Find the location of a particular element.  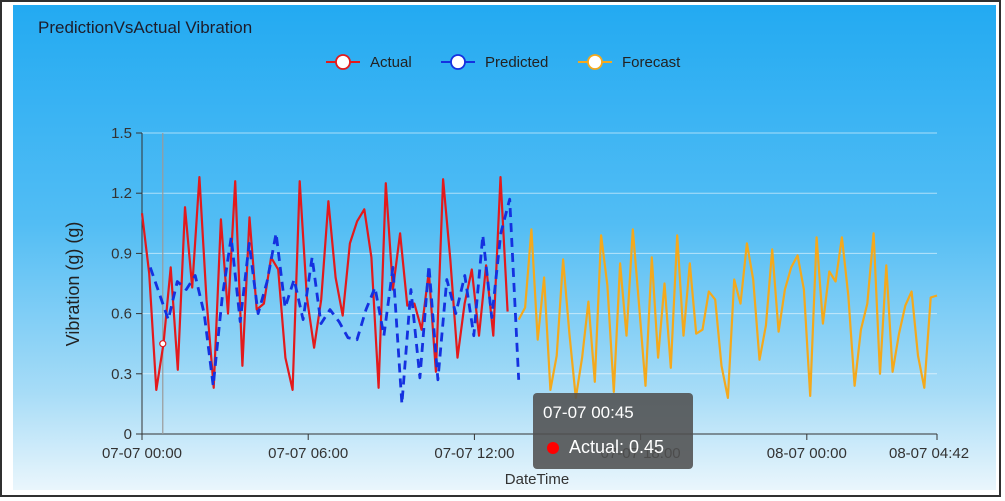

legend: Actual Predicted Forecast is located at coordinates (503, 62).